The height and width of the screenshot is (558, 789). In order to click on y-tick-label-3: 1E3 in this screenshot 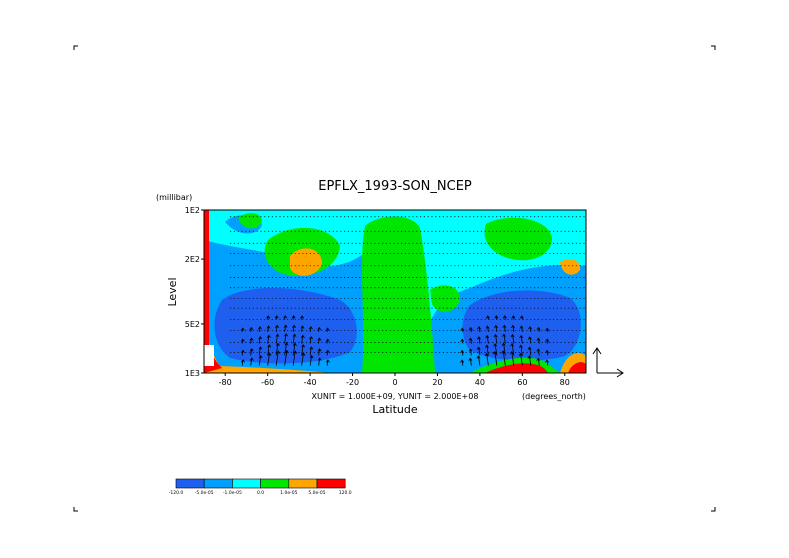, I will do `click(192, 373)`.